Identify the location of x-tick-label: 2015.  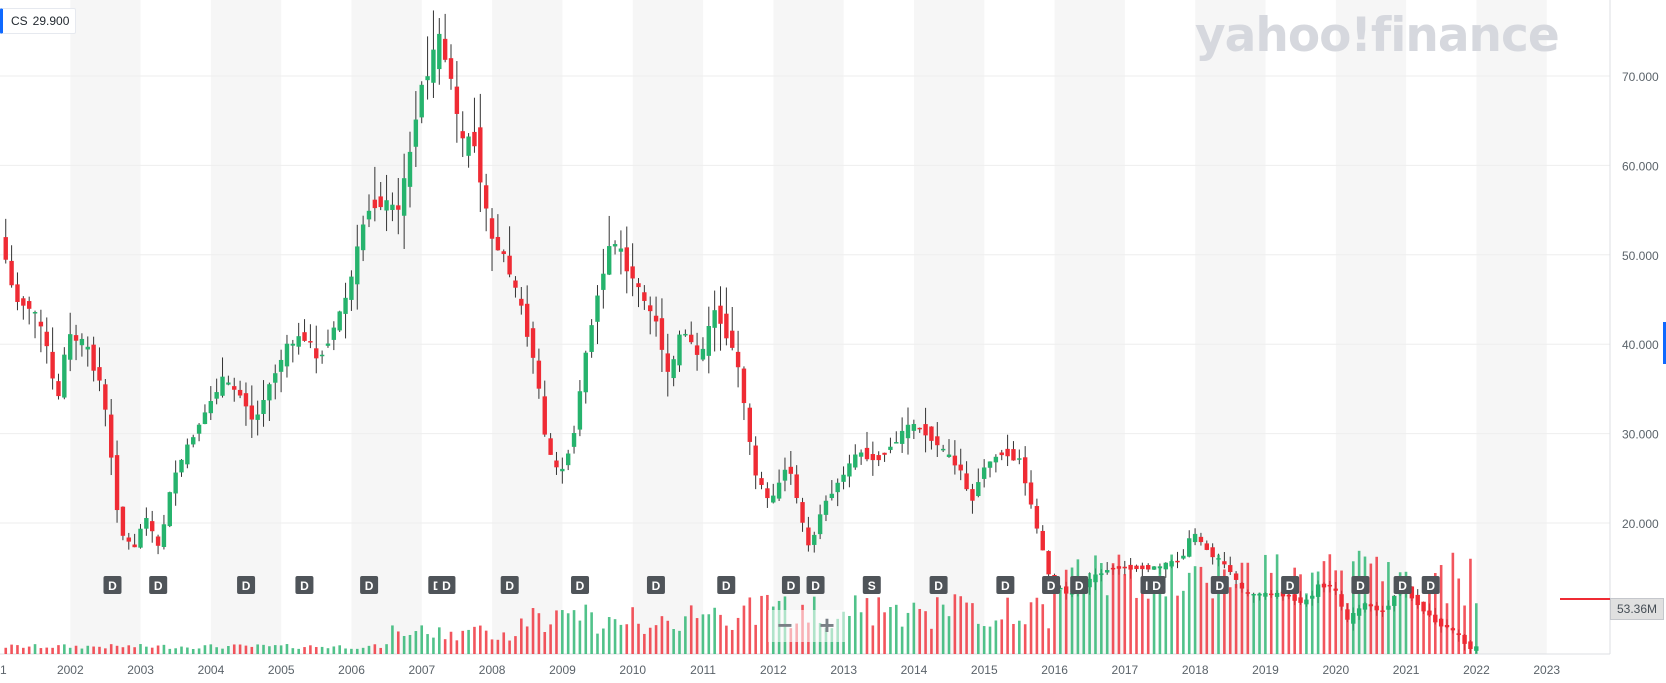
(984, 670).